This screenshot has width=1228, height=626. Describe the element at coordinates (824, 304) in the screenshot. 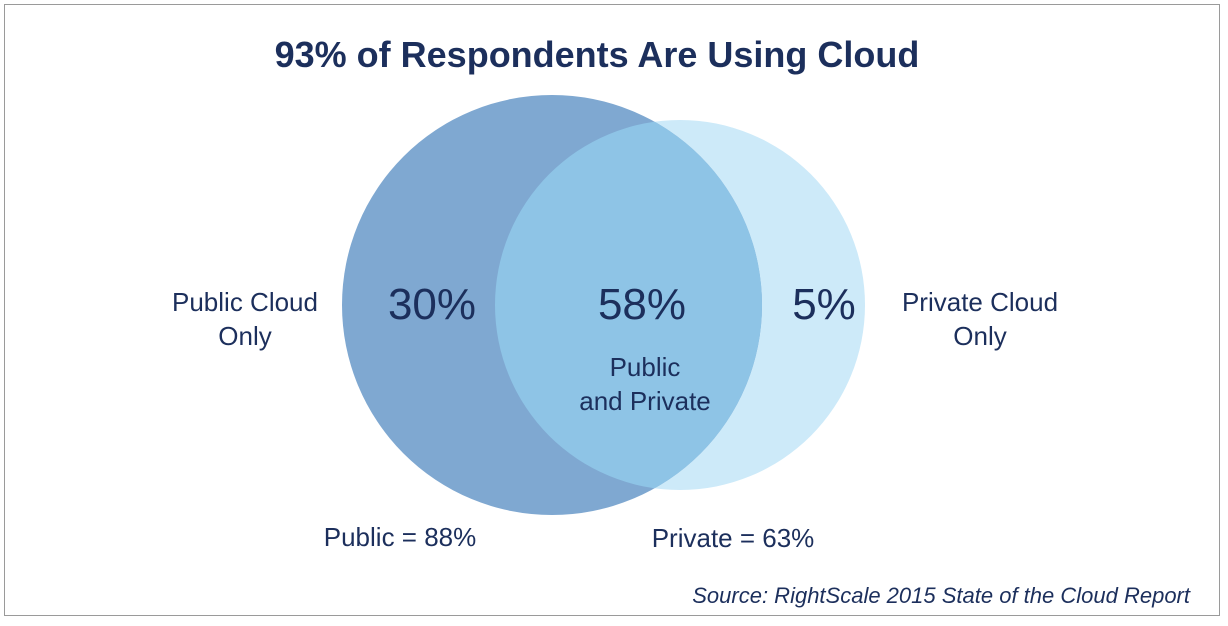

I see `private-only-value: 5%` at that location.